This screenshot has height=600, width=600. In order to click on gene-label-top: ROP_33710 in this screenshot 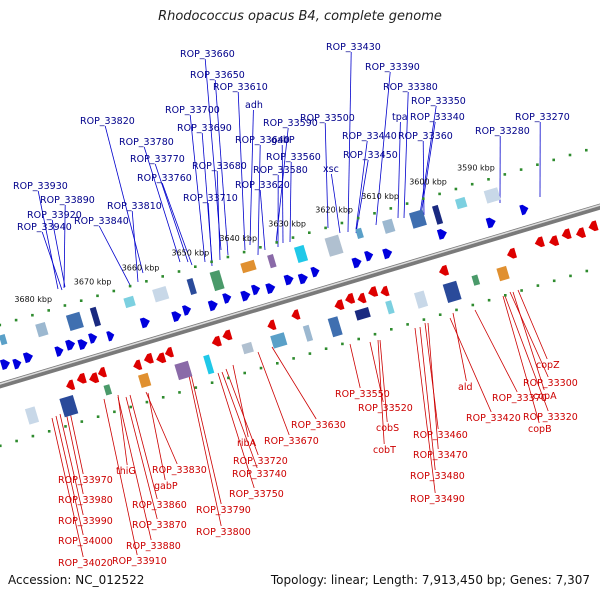, I will do `click(210, 198)`.